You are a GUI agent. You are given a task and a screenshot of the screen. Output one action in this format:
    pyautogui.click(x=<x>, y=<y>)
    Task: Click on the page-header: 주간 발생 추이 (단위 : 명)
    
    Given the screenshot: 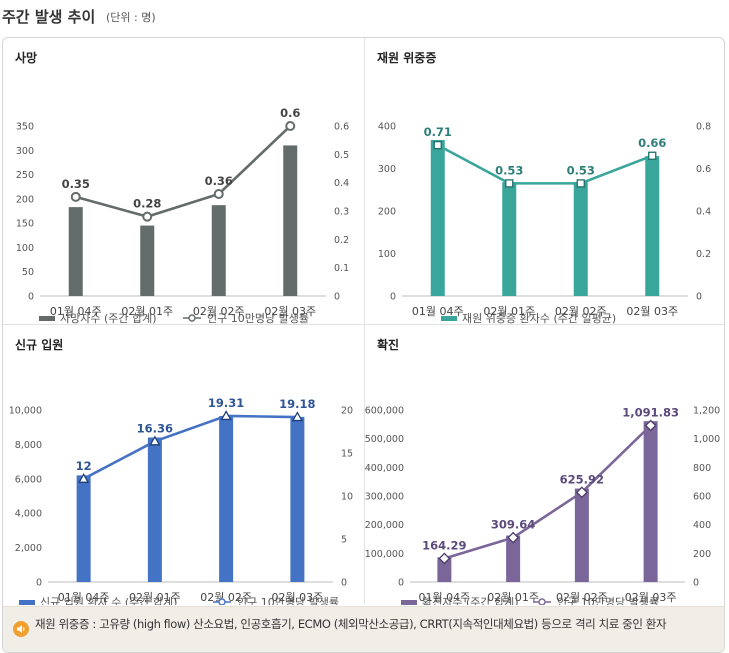 What is the action you would take?
    pyautogui.click(x=364, y=16)
    